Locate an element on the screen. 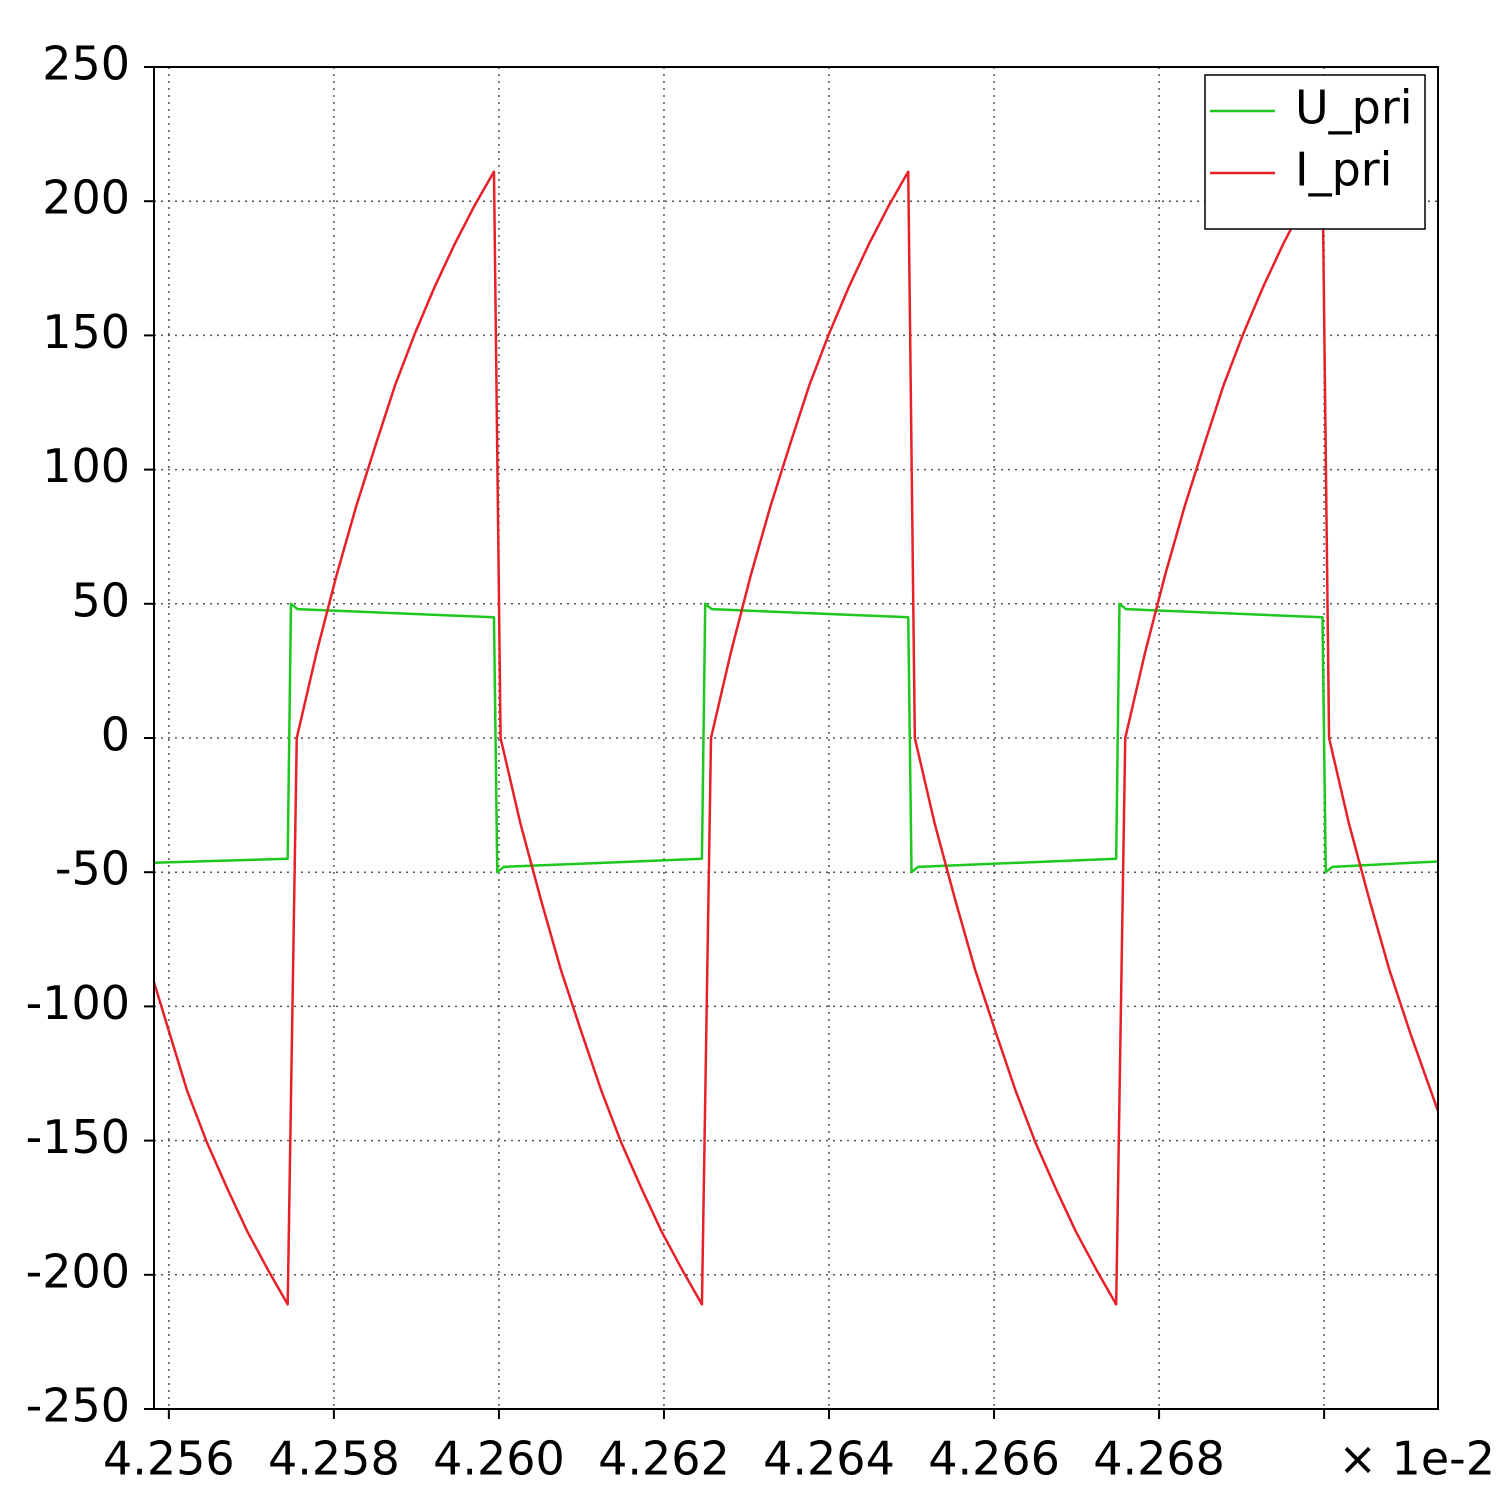 The image size is (1500, 1500). y-tick-label: -250 is located at coordinates (78, 1406).